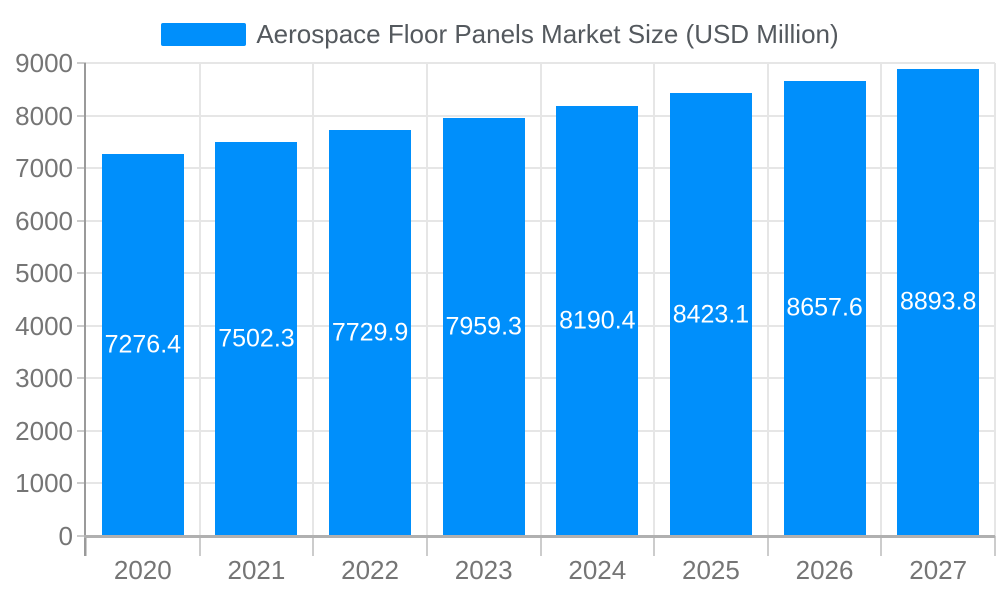 The width and height of the screenshot is (1000, 600). What do you see at coordinates (370, 570) in the screenshot?
I see `x-axis-label: 2022` at bounding box center [370, 570].